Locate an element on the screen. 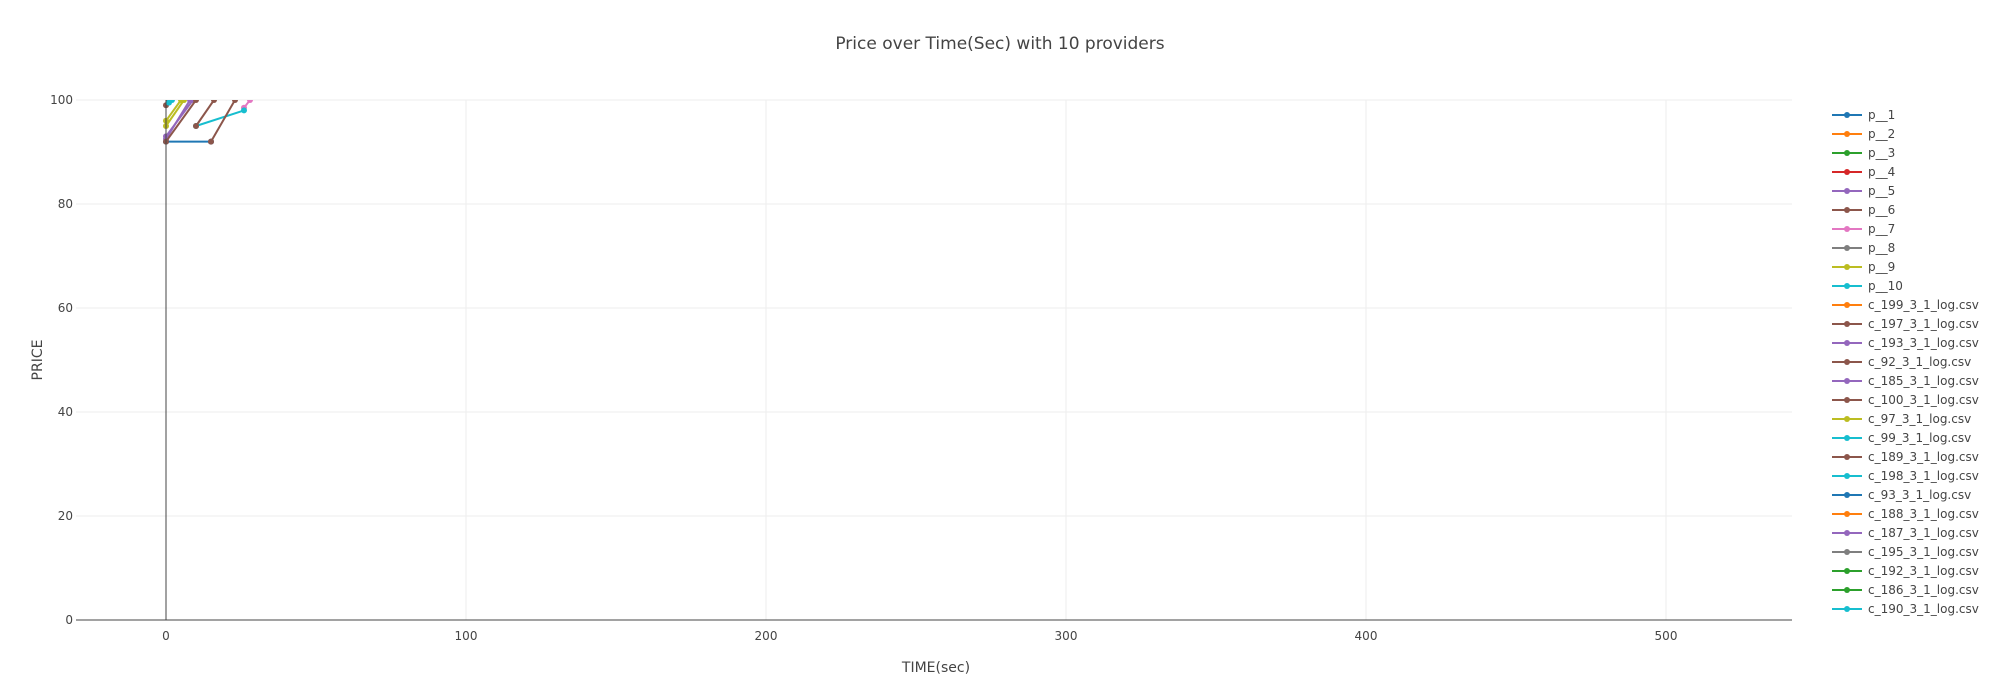  legend-item: c_193_3_1_log.csv is located at coordinates (1905, 343).